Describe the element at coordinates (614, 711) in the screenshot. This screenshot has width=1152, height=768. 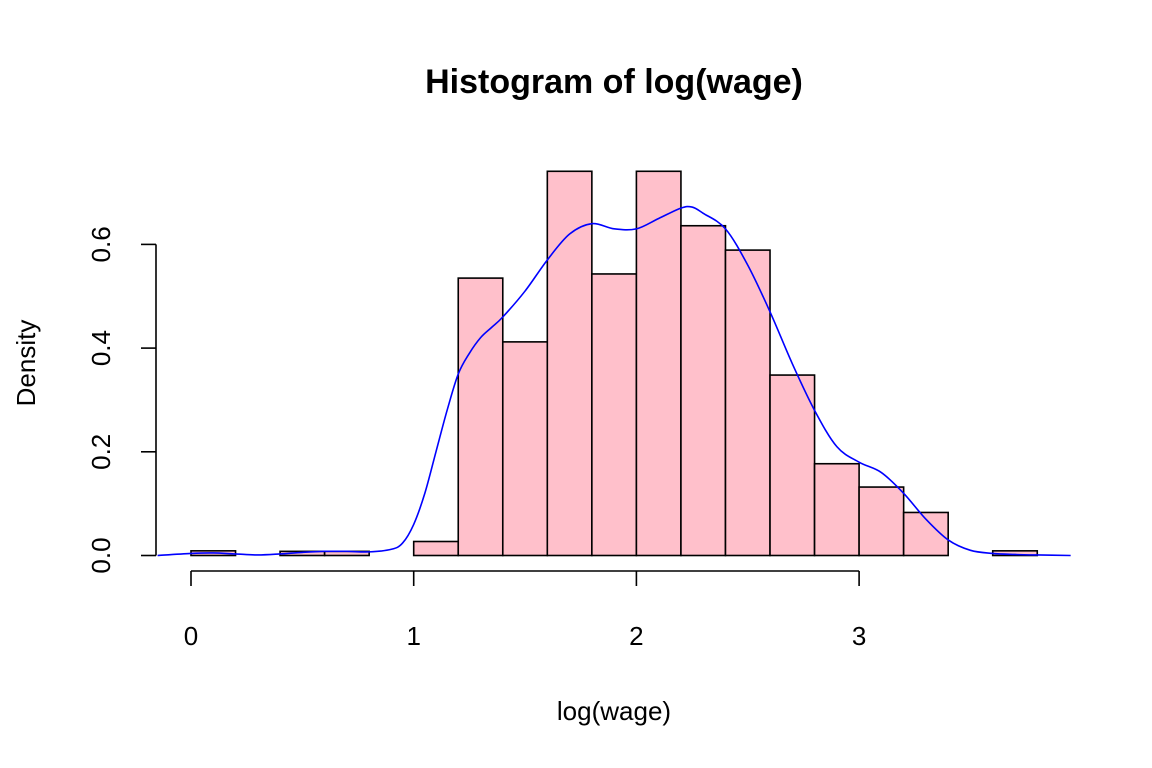
I see `x-axis-label: log(wage)` at that location.